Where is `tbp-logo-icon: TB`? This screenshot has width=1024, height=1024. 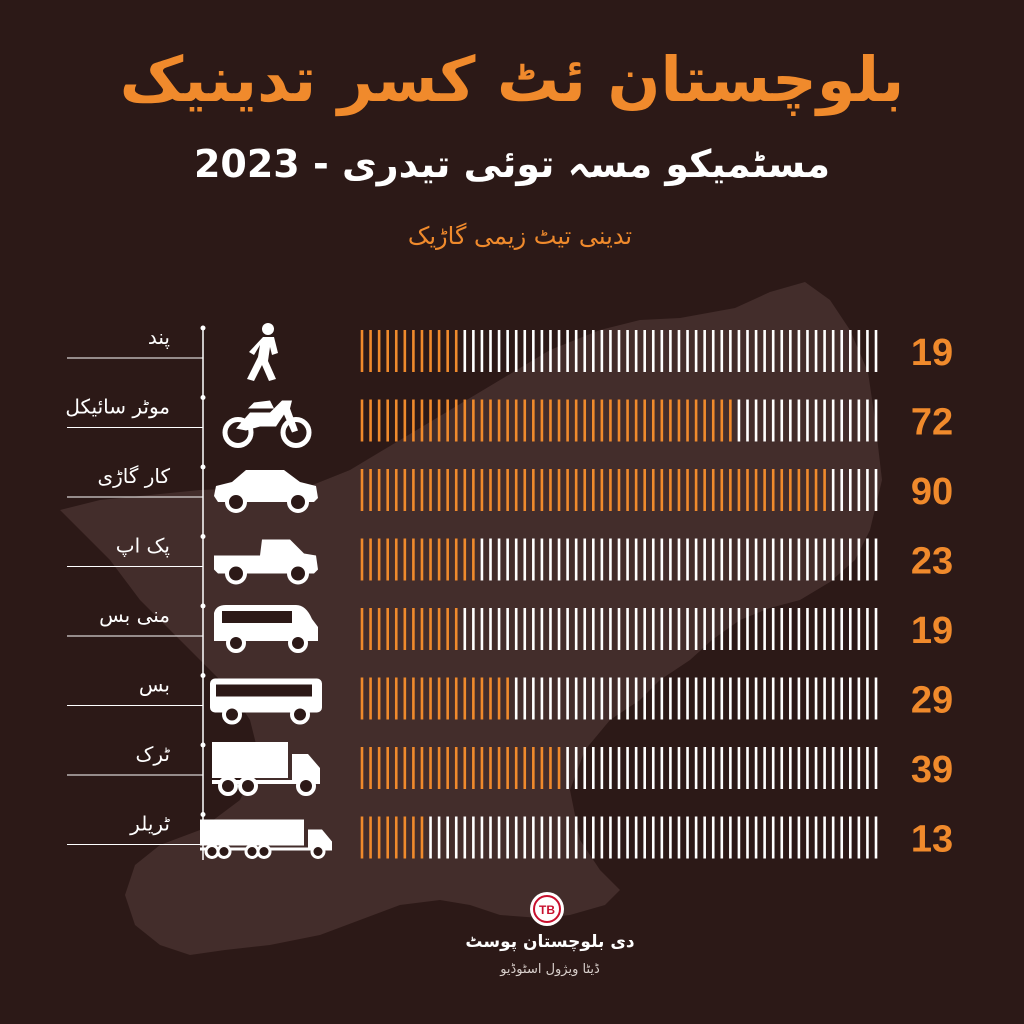
tbp-logo-icon: TB is located at coordinates (547, 909).